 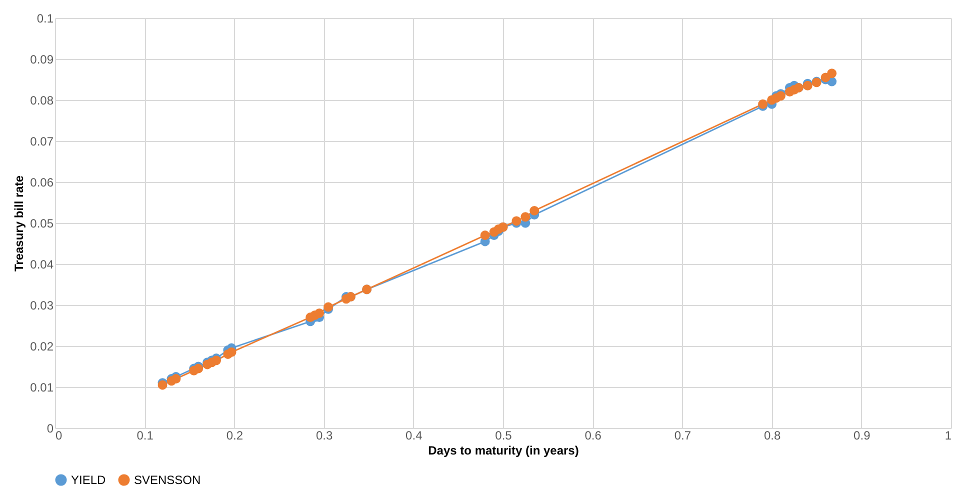 I want to click on x-tick-label: 0.1, so click(x=145, y=435).